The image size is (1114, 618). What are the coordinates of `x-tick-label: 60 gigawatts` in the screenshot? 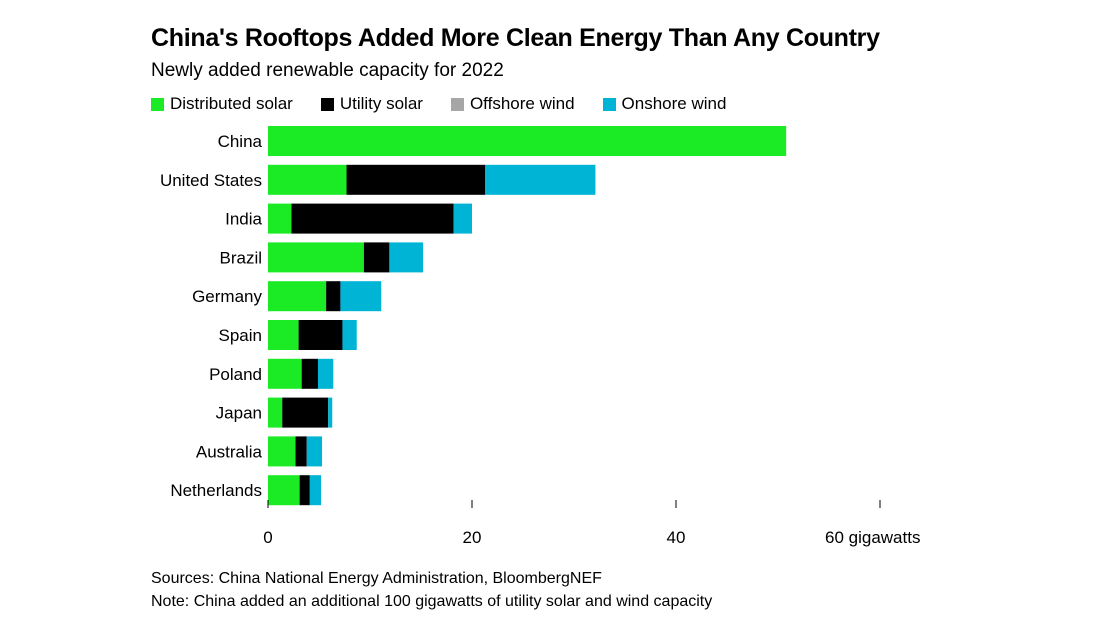 It's located at (872, 537).